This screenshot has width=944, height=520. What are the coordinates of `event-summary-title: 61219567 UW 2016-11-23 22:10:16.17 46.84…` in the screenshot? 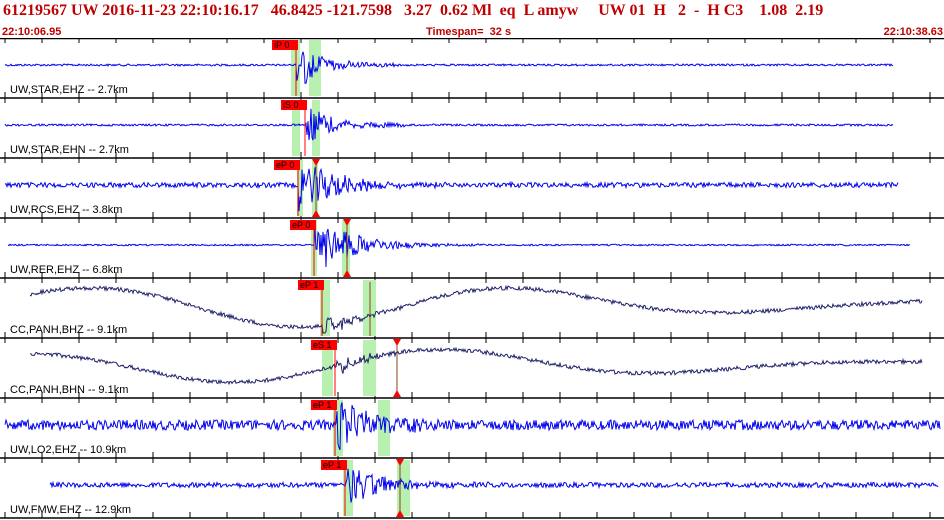 It's located at (413, 10).